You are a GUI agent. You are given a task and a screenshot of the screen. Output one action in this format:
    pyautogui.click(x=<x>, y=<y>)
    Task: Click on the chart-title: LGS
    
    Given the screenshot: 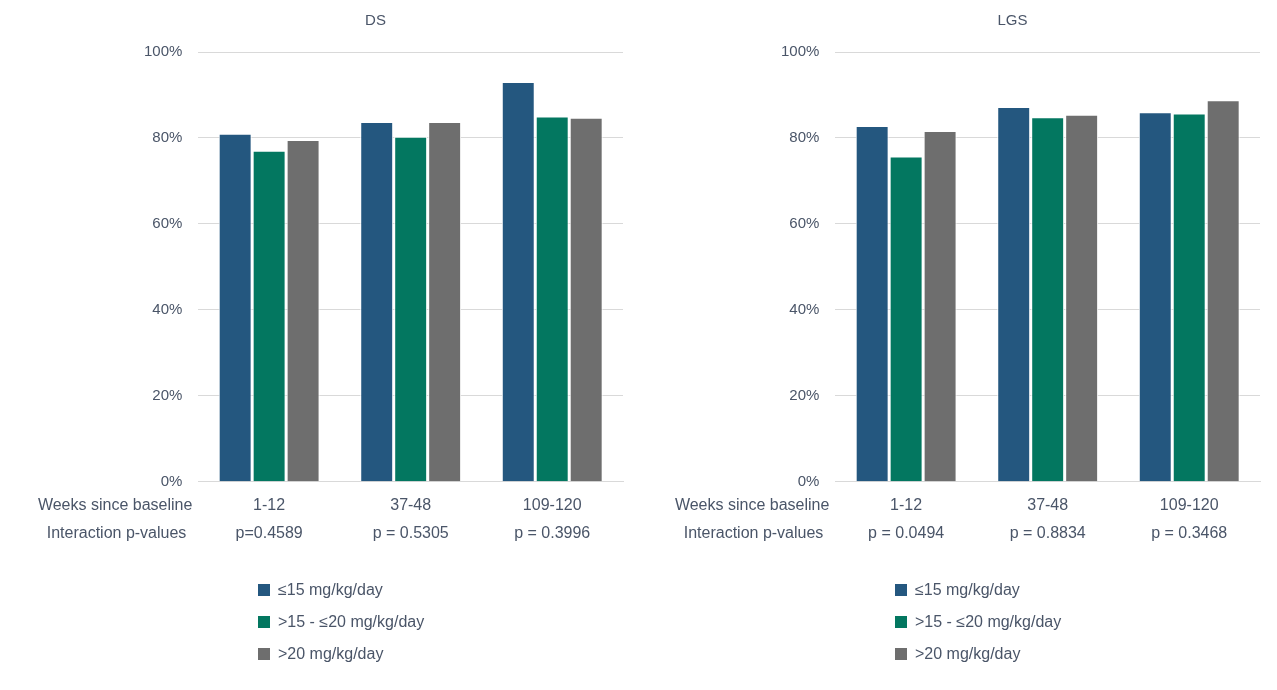 What is the action you would take?
    pyautogui.click(x=1012, y=20)
    